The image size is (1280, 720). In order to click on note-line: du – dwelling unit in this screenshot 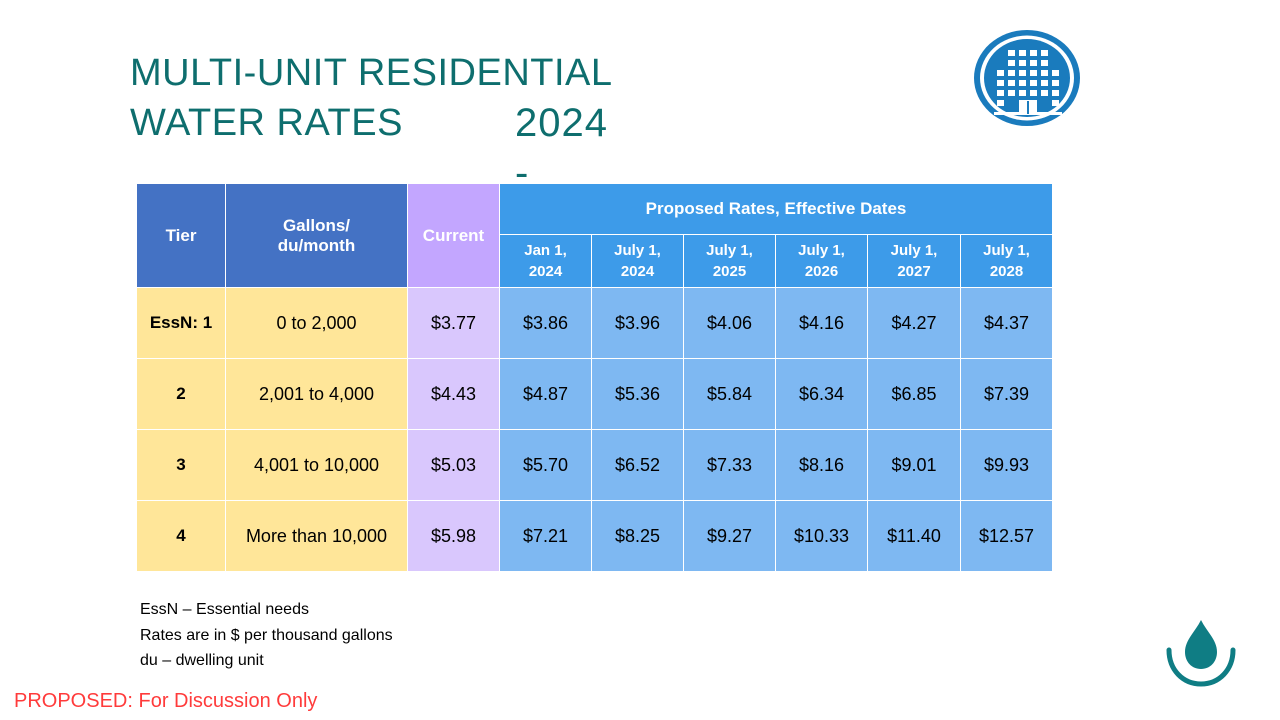, I will do `click(202, 660)`.